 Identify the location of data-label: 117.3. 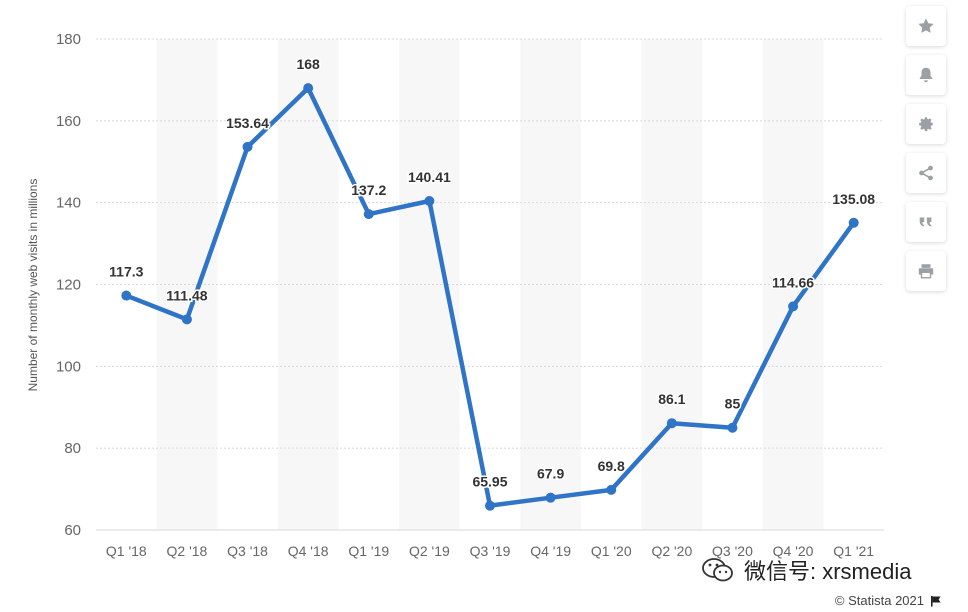
(126, 272).